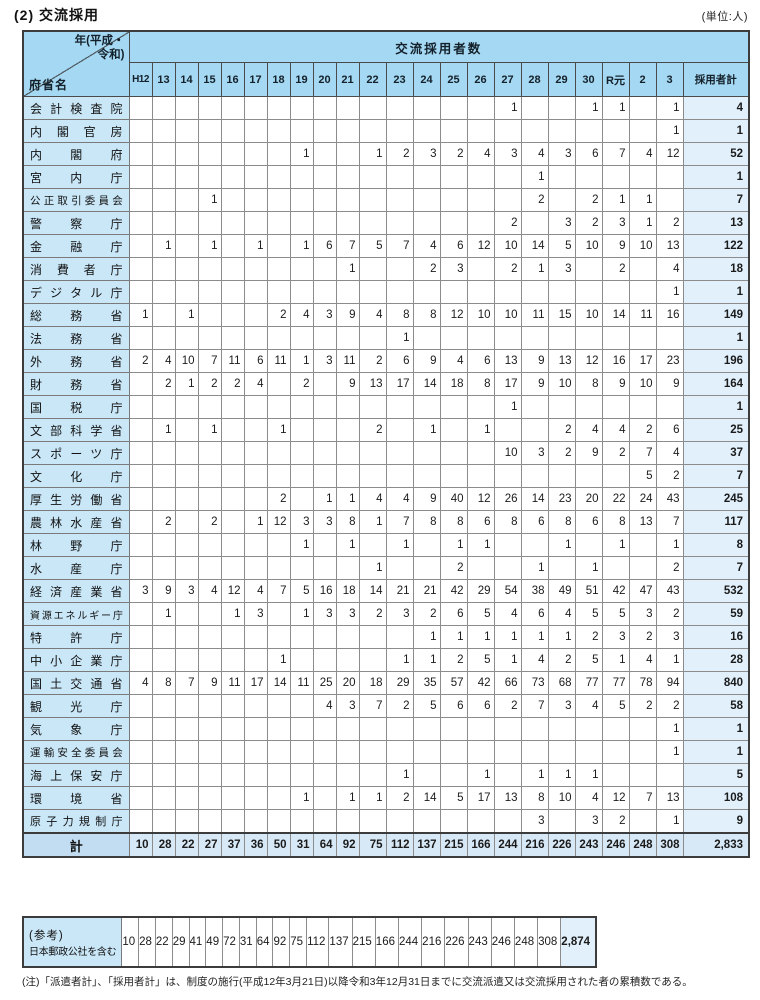  I want to click on reference-label-cell: (参考) 日本郵政公社を含む, so click(72, 942).